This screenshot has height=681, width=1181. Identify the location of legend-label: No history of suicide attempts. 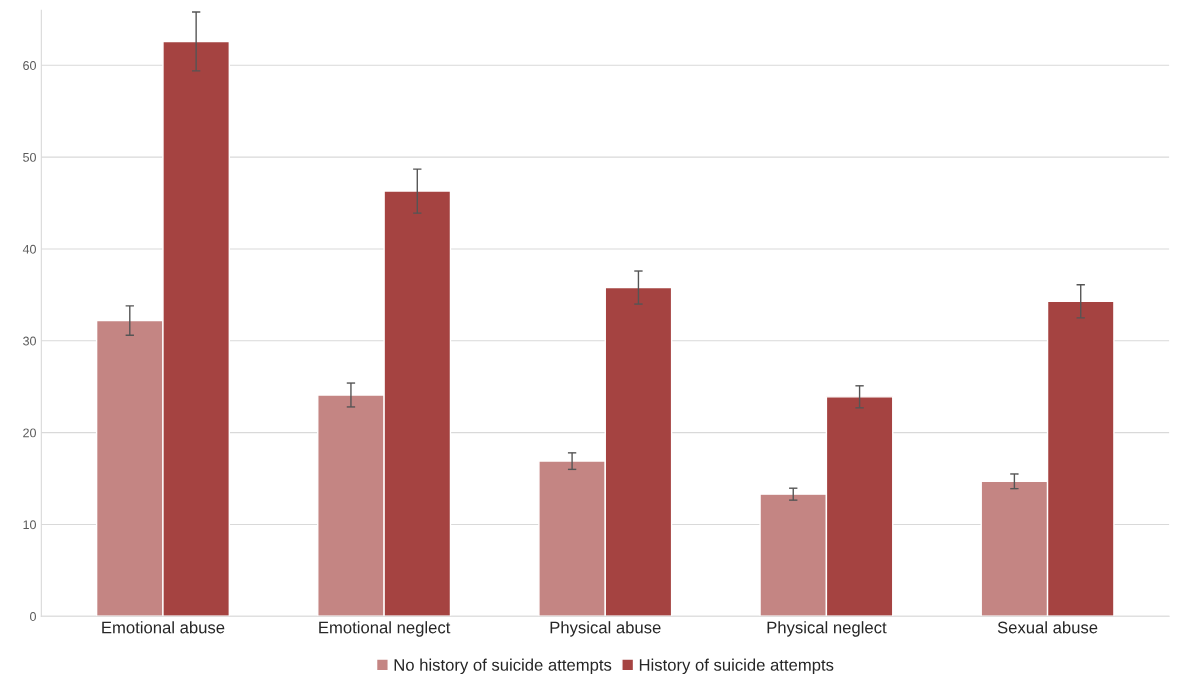
(503, 666).